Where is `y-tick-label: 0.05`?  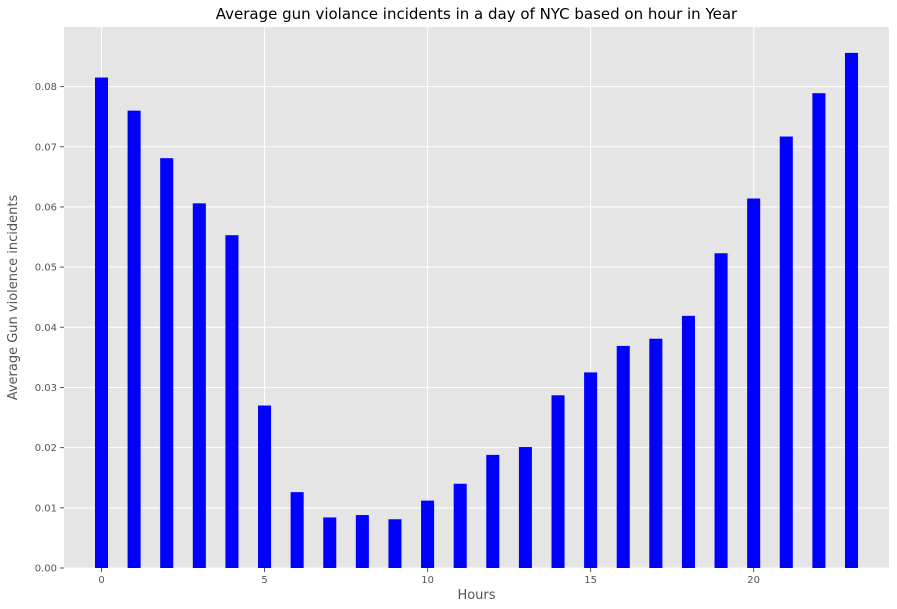
y-tick-label: 0.05 is located at coordinates (46, 268).